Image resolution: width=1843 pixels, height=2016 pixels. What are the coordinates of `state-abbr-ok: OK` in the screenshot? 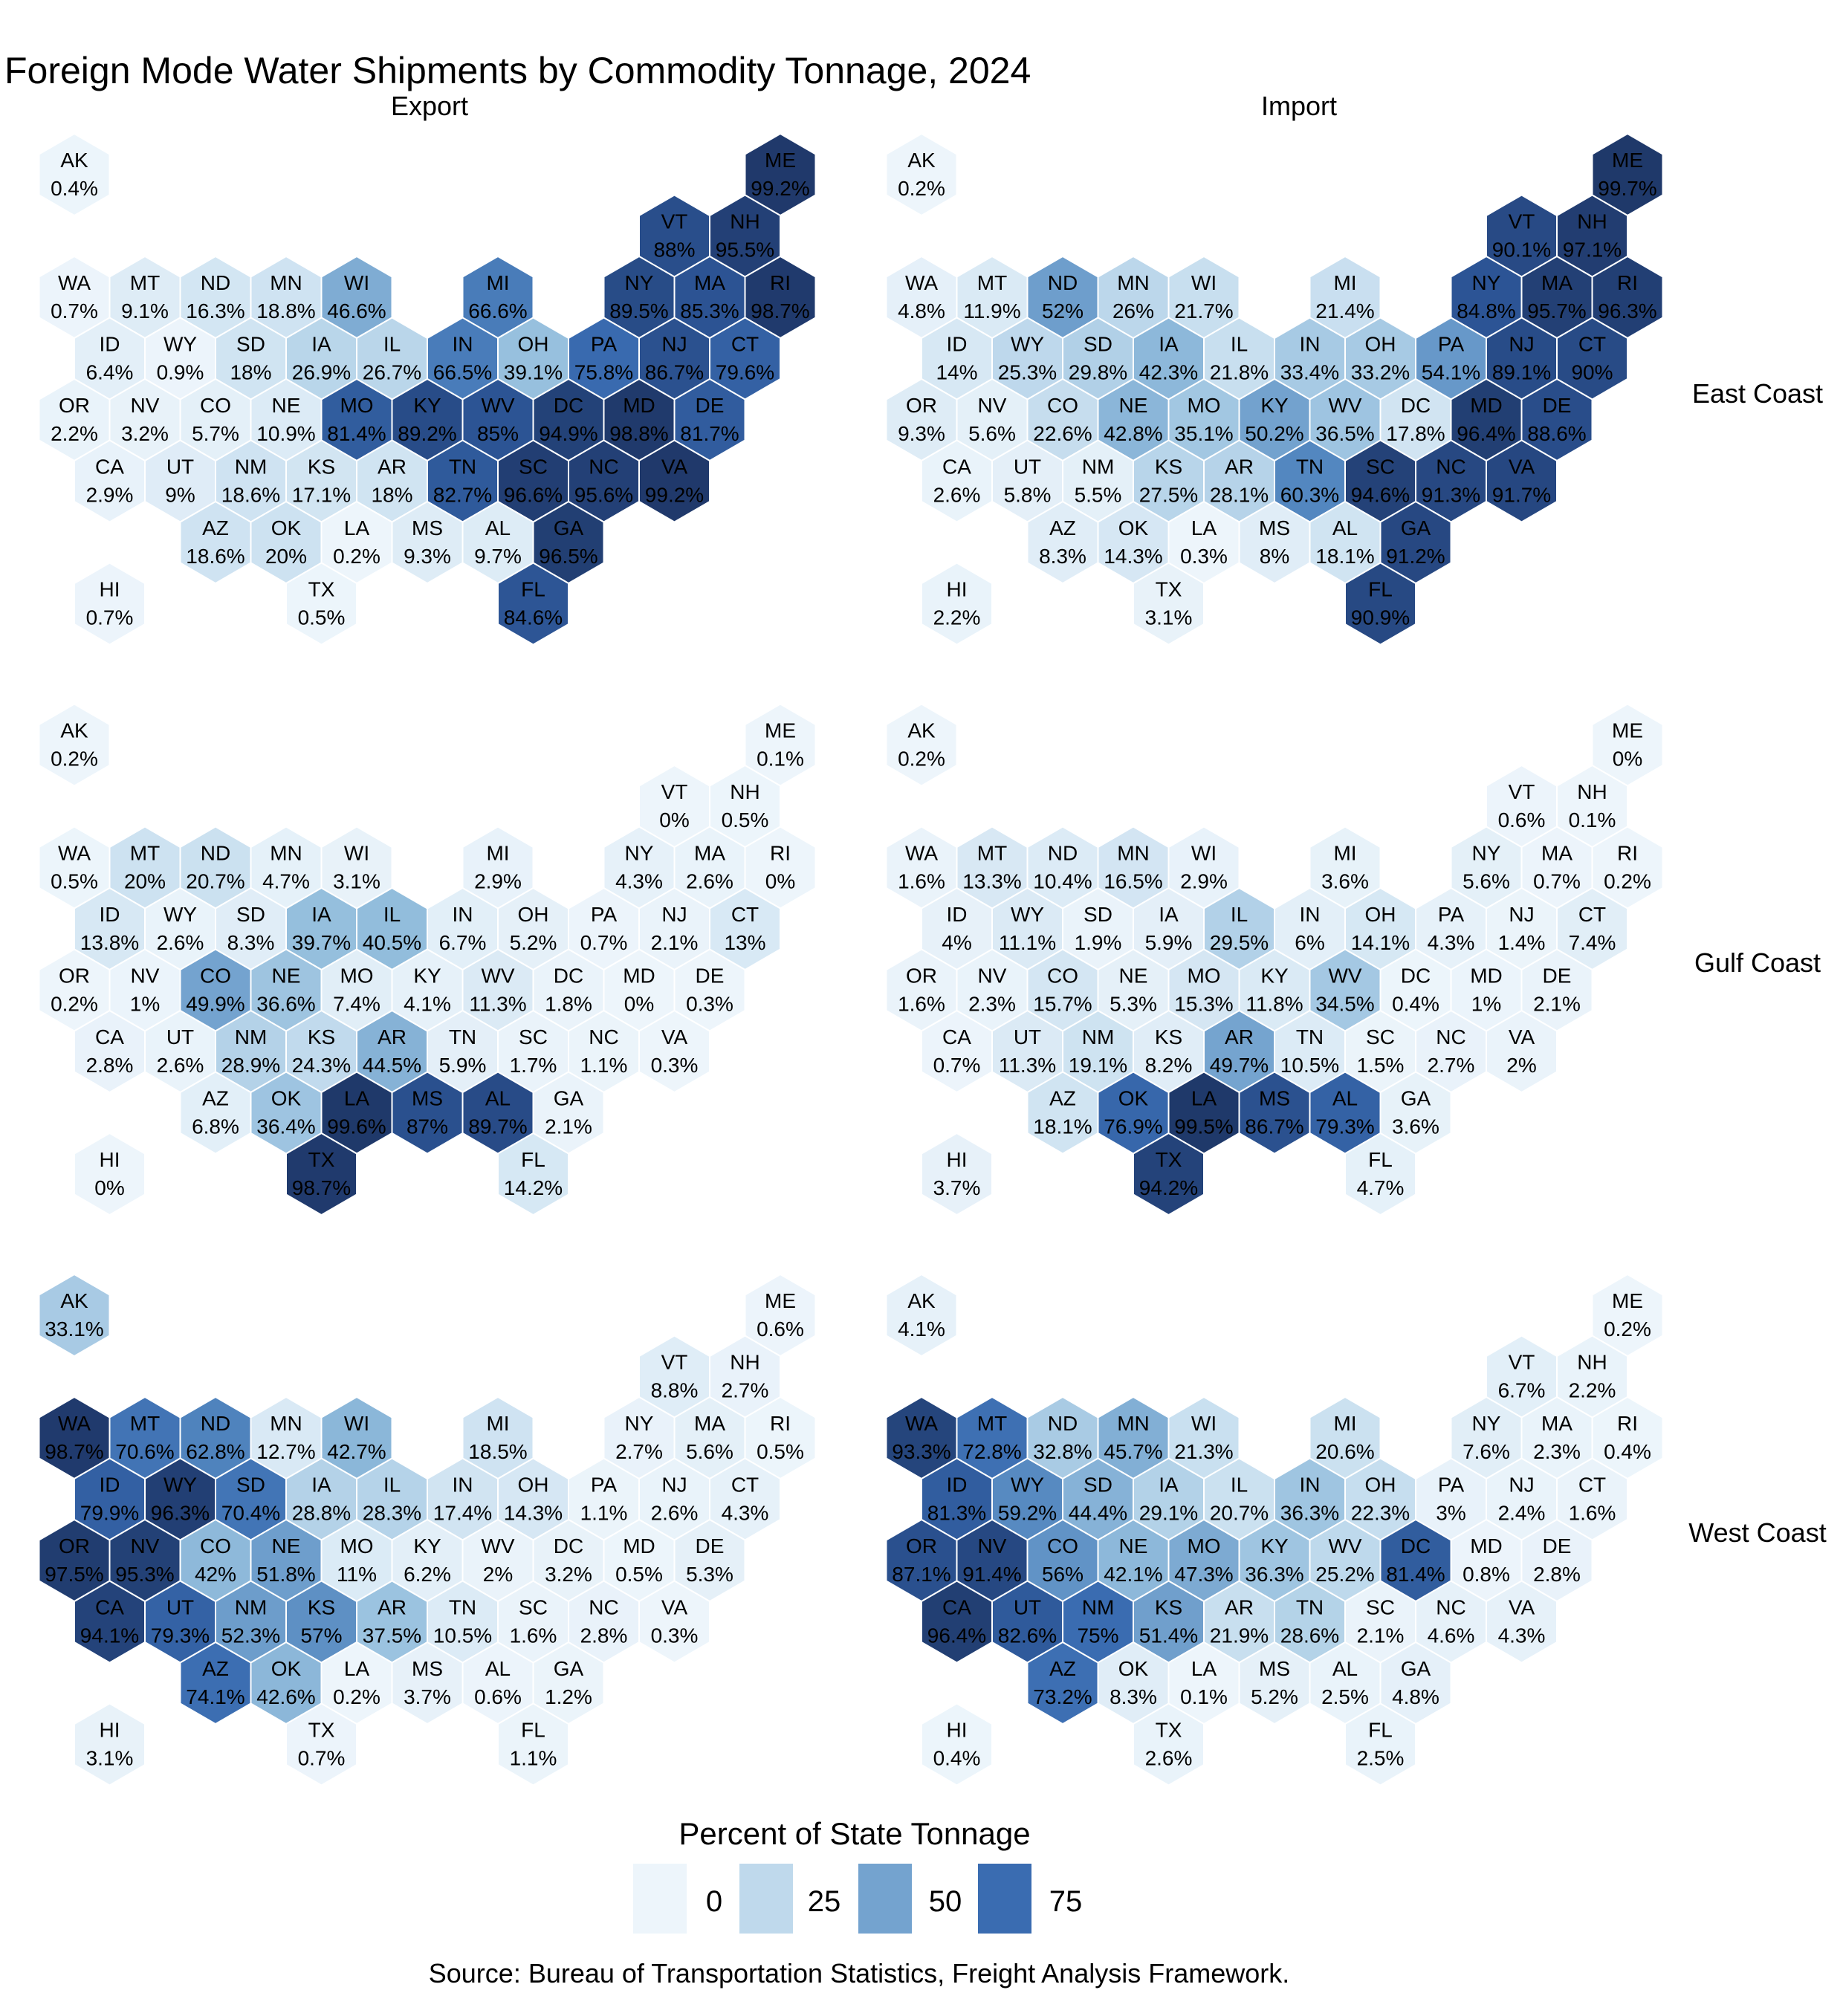 It's located at (287, 1098).